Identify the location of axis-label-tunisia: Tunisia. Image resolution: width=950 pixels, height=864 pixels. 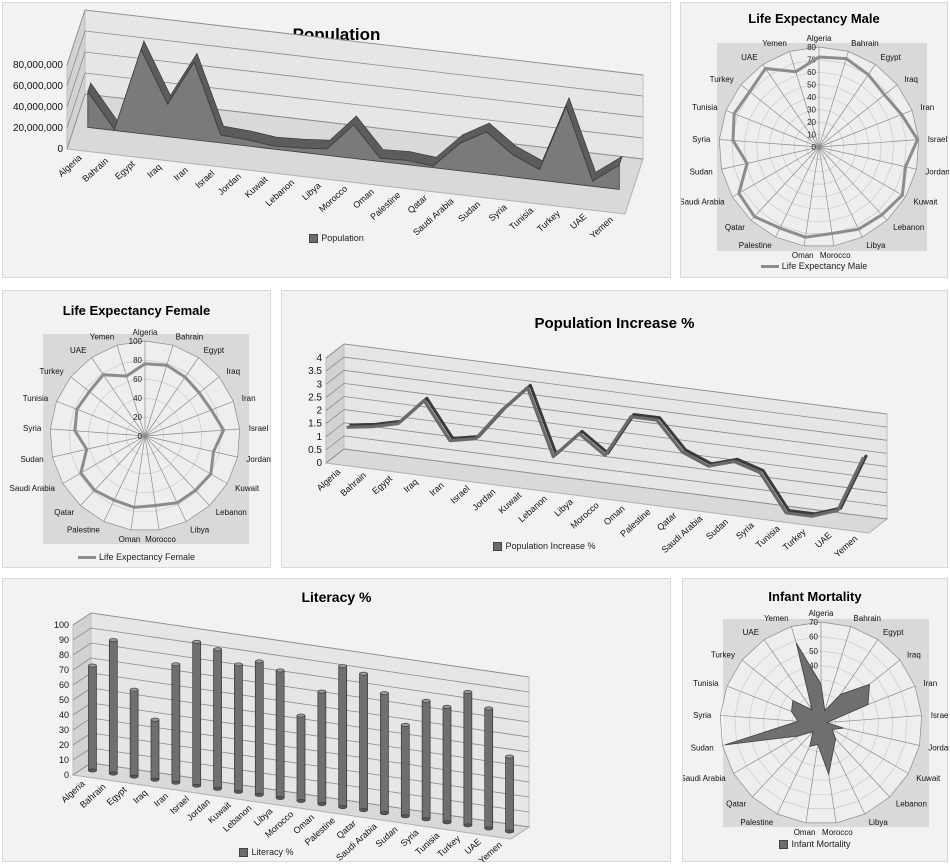
(36, 398).